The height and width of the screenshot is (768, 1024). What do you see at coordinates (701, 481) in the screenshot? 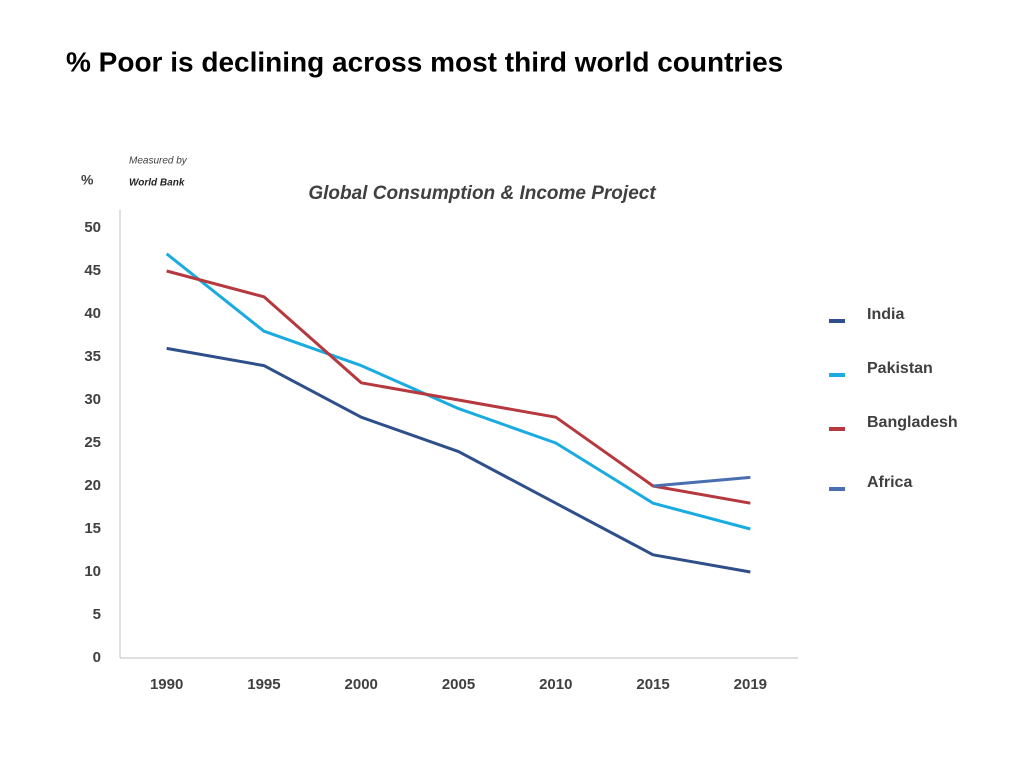
I see `line-series` at bounding box center [701, 481].